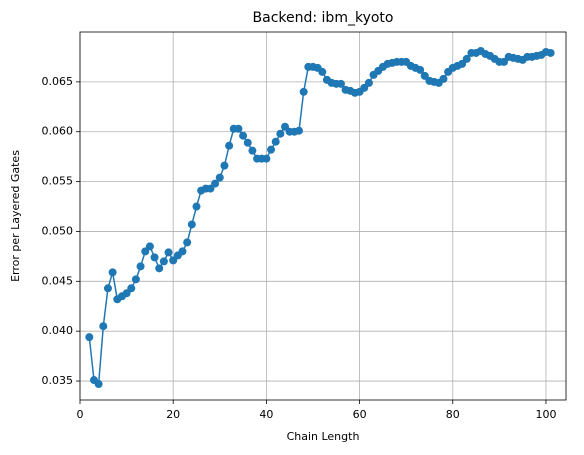 The image size is (584, 455). What do you see at coordinates (58, 280) in the screenshot?
I see `y-tick-label: 0.045` at bounding box center [58, 280].